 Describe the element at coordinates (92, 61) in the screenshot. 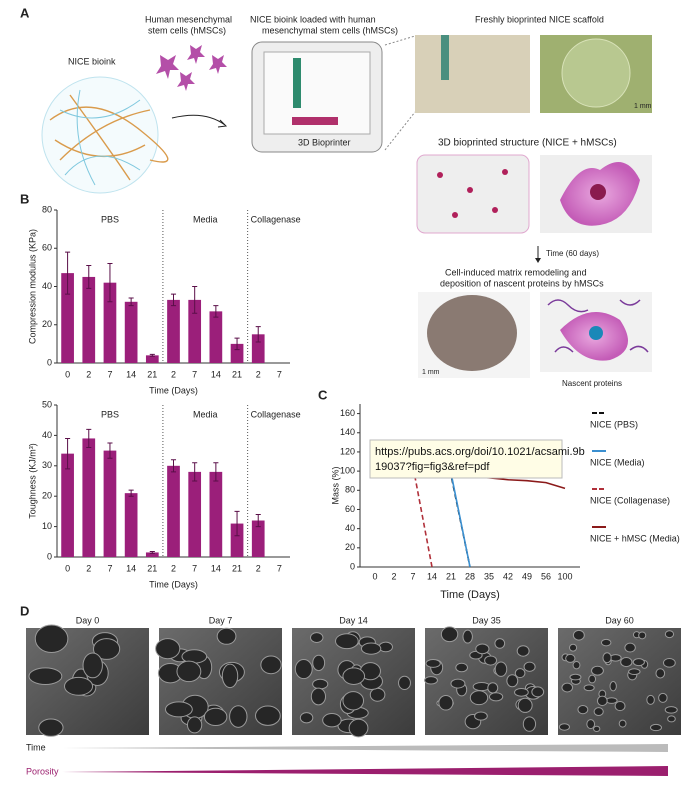

I see `bioink-label: NICE bioink` at that location.